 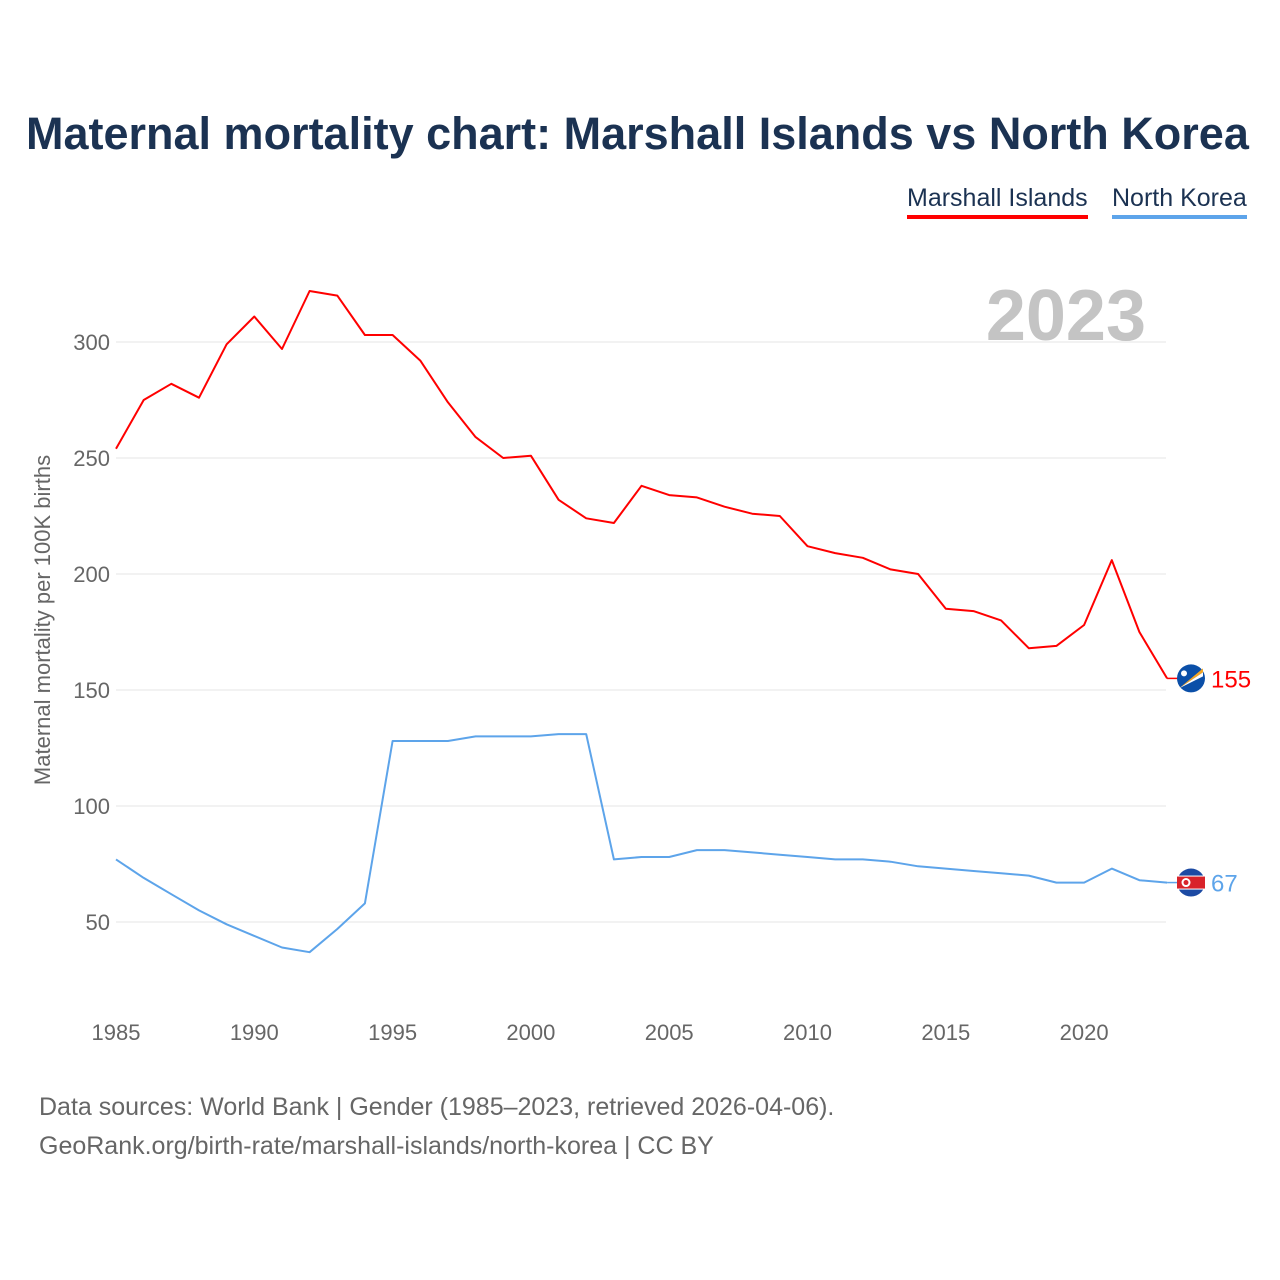 What do you see at coordinates (91, 574) in the screenshot?
I see `y-tick-label: 200` at bounding box center [91, 574].